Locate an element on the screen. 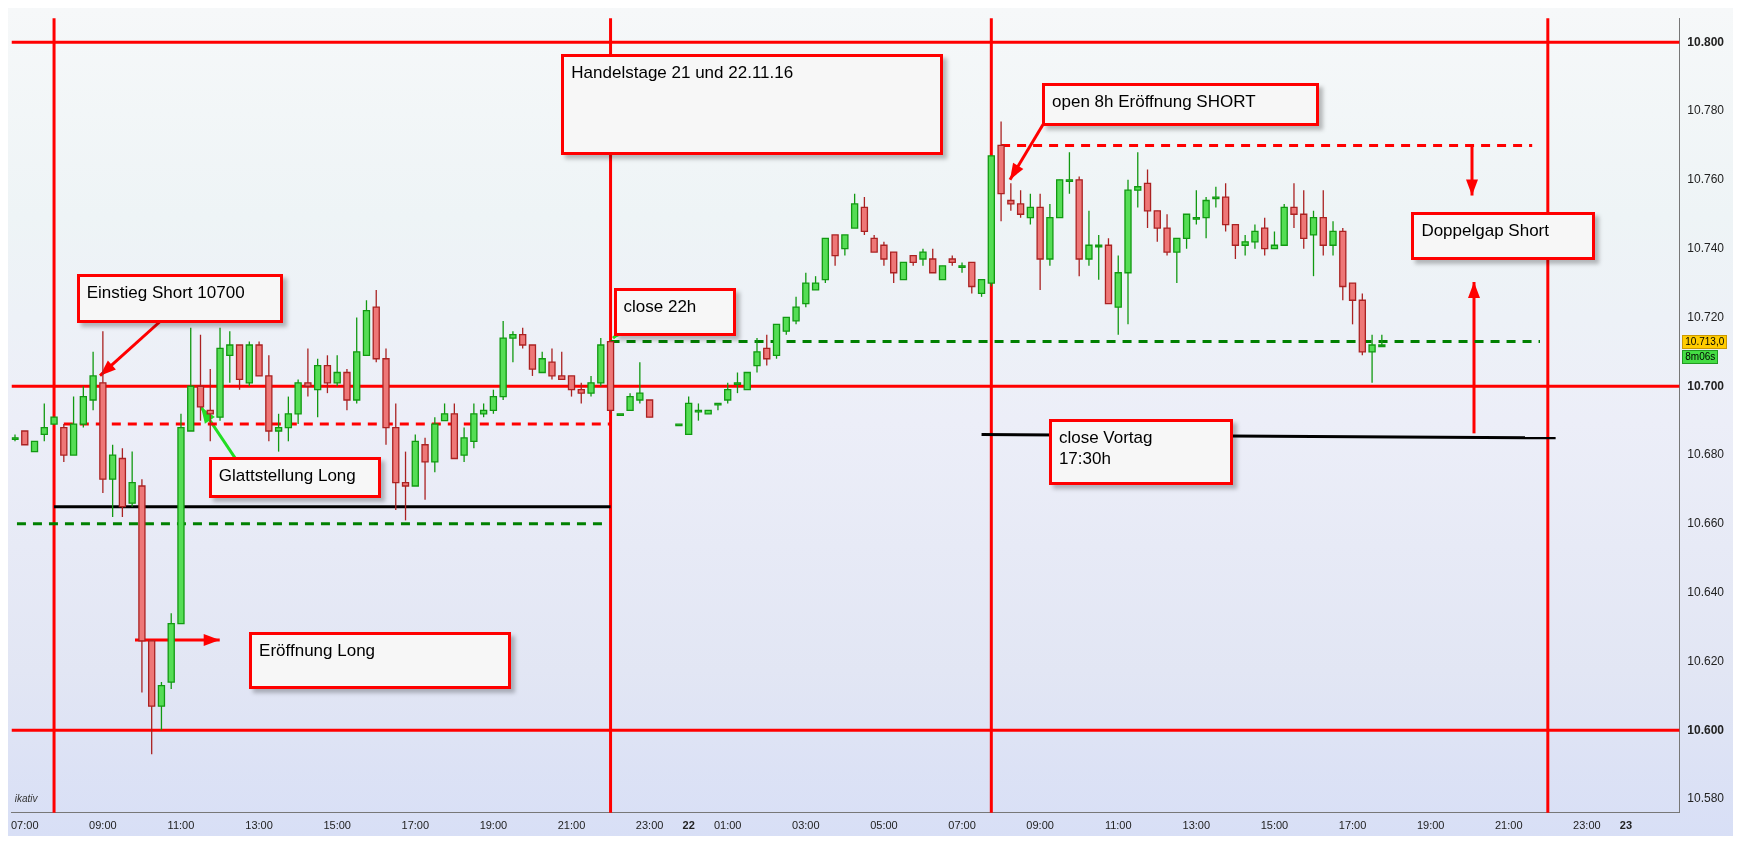 This screenshot has height=846, width=1741. annotation: Eröffnung Long is located at coordinates (317, 651).